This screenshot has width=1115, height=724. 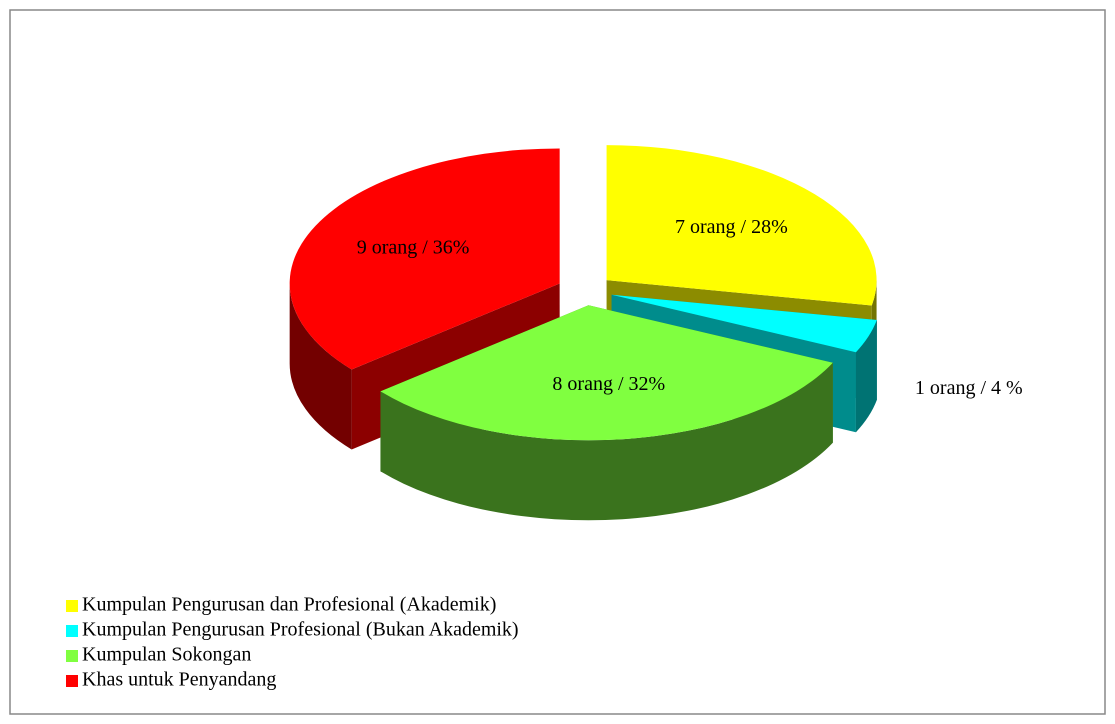 I want to click on pie-slice, so click(x=606, y=413).